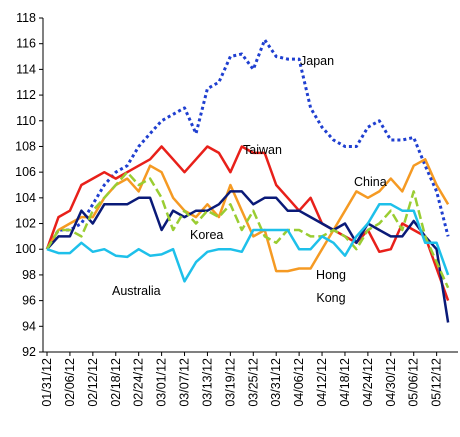 This screenshot has width=460, height=437. I want to click on series-label: Korea, so click(206, 235).